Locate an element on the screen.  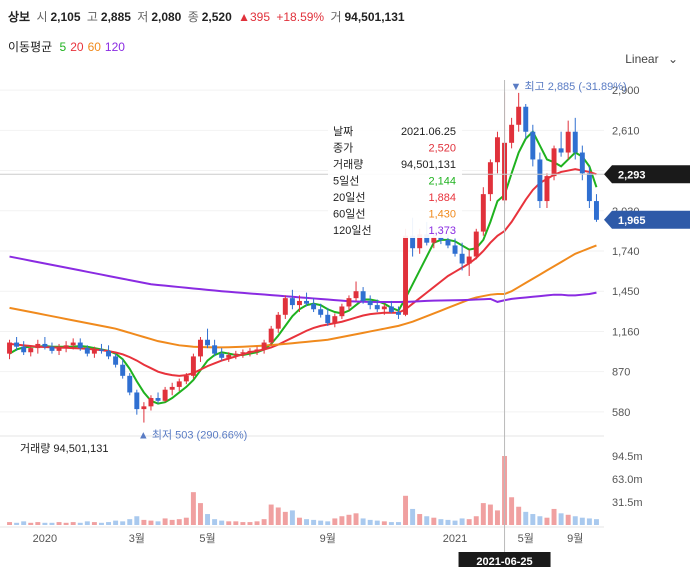
y-tick-label: 2,900 is located at coordinates (626, 91).